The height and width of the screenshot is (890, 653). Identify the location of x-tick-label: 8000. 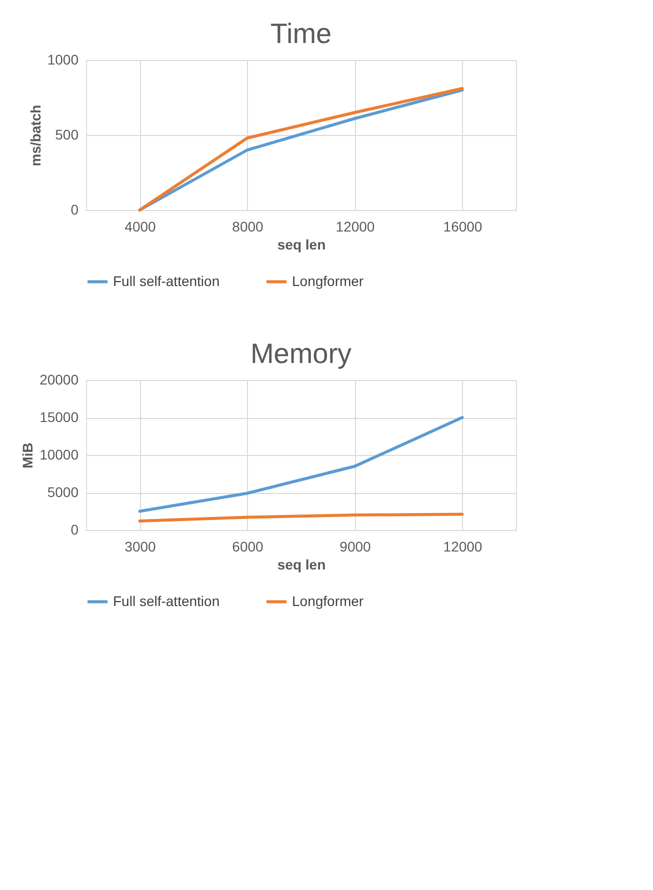
(248, 226).